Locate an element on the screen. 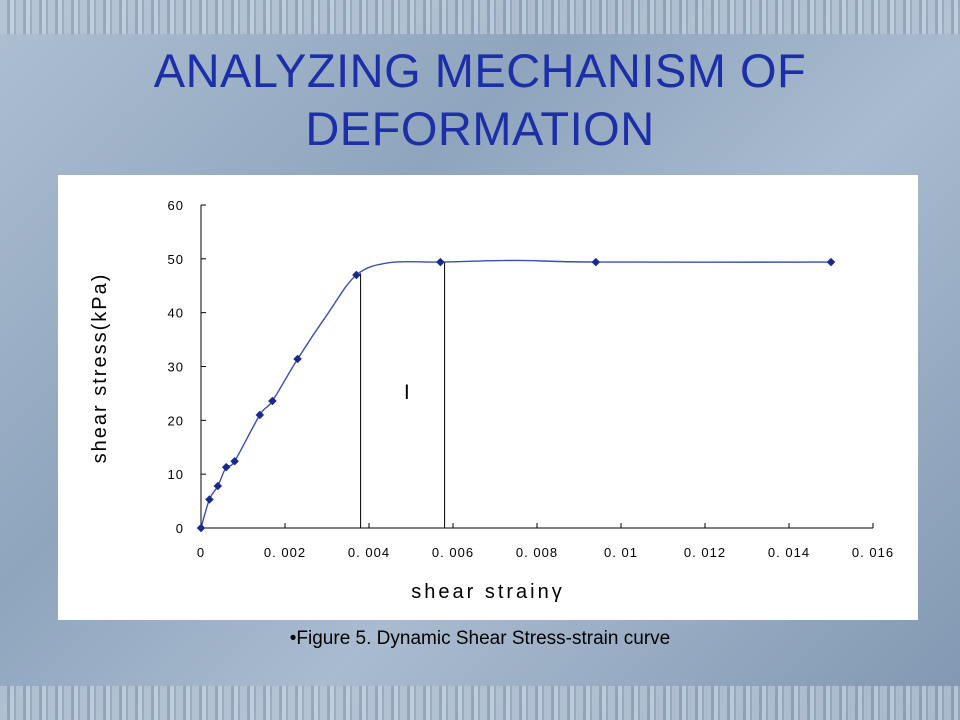  x-tick-label: 0. 004 is located at coordinates (369, 552).